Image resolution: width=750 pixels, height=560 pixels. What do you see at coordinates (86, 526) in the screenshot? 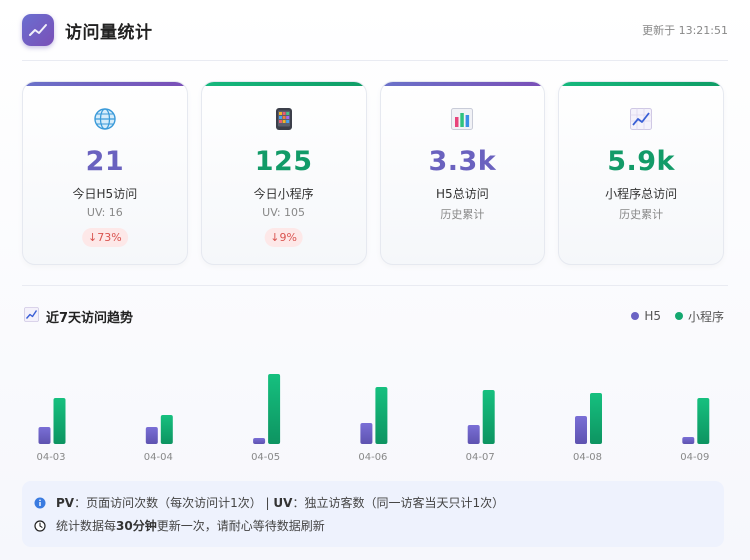
I see `refresh-text-pre: 统计数据每` at bounding box center [86, 526].